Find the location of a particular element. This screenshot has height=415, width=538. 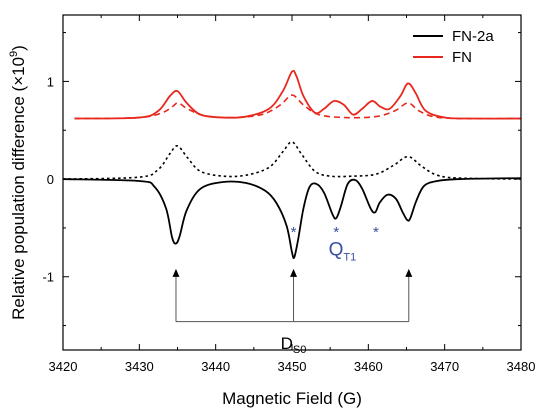

x-tick-label: 3440 is located at coordinates (215, 366).